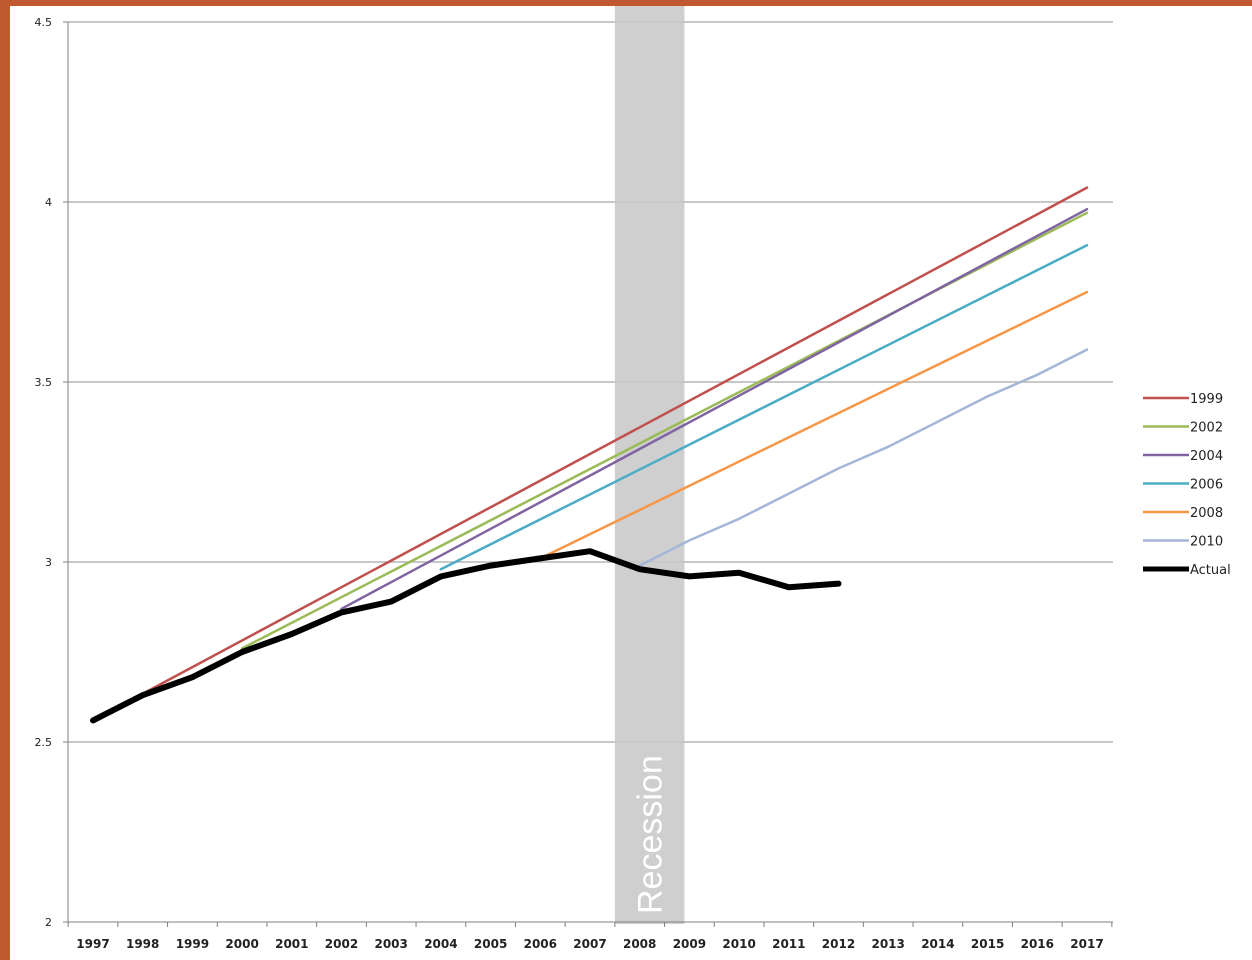 The height and width of the screenshot is (960, 1252). Describe the element at coordinates (1206, 399) in the screenshot. I see `legend-label: 1999` at that location.